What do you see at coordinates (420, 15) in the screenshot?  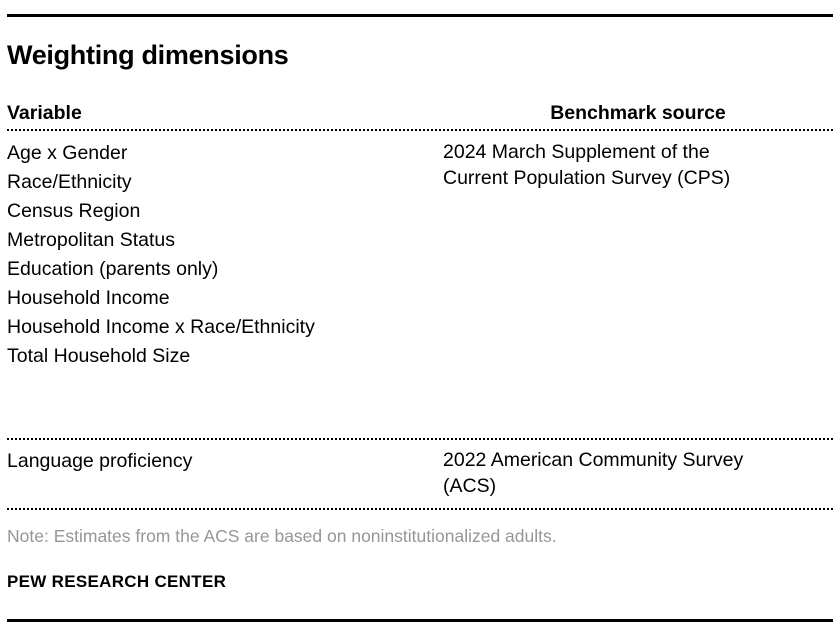 I see `top-rule` at bounding box center [420, 15].